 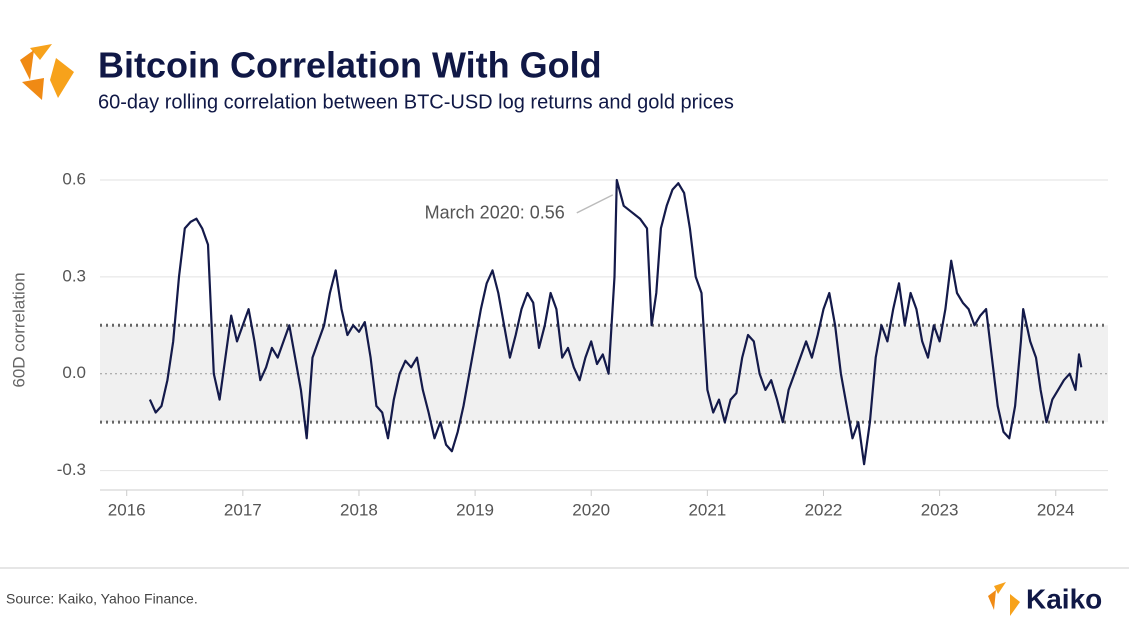 What do you see at coordinates (18, 329) in the screenshot?
I see `y-axis-label: 60D correlation` at bounding box center [18, 329].